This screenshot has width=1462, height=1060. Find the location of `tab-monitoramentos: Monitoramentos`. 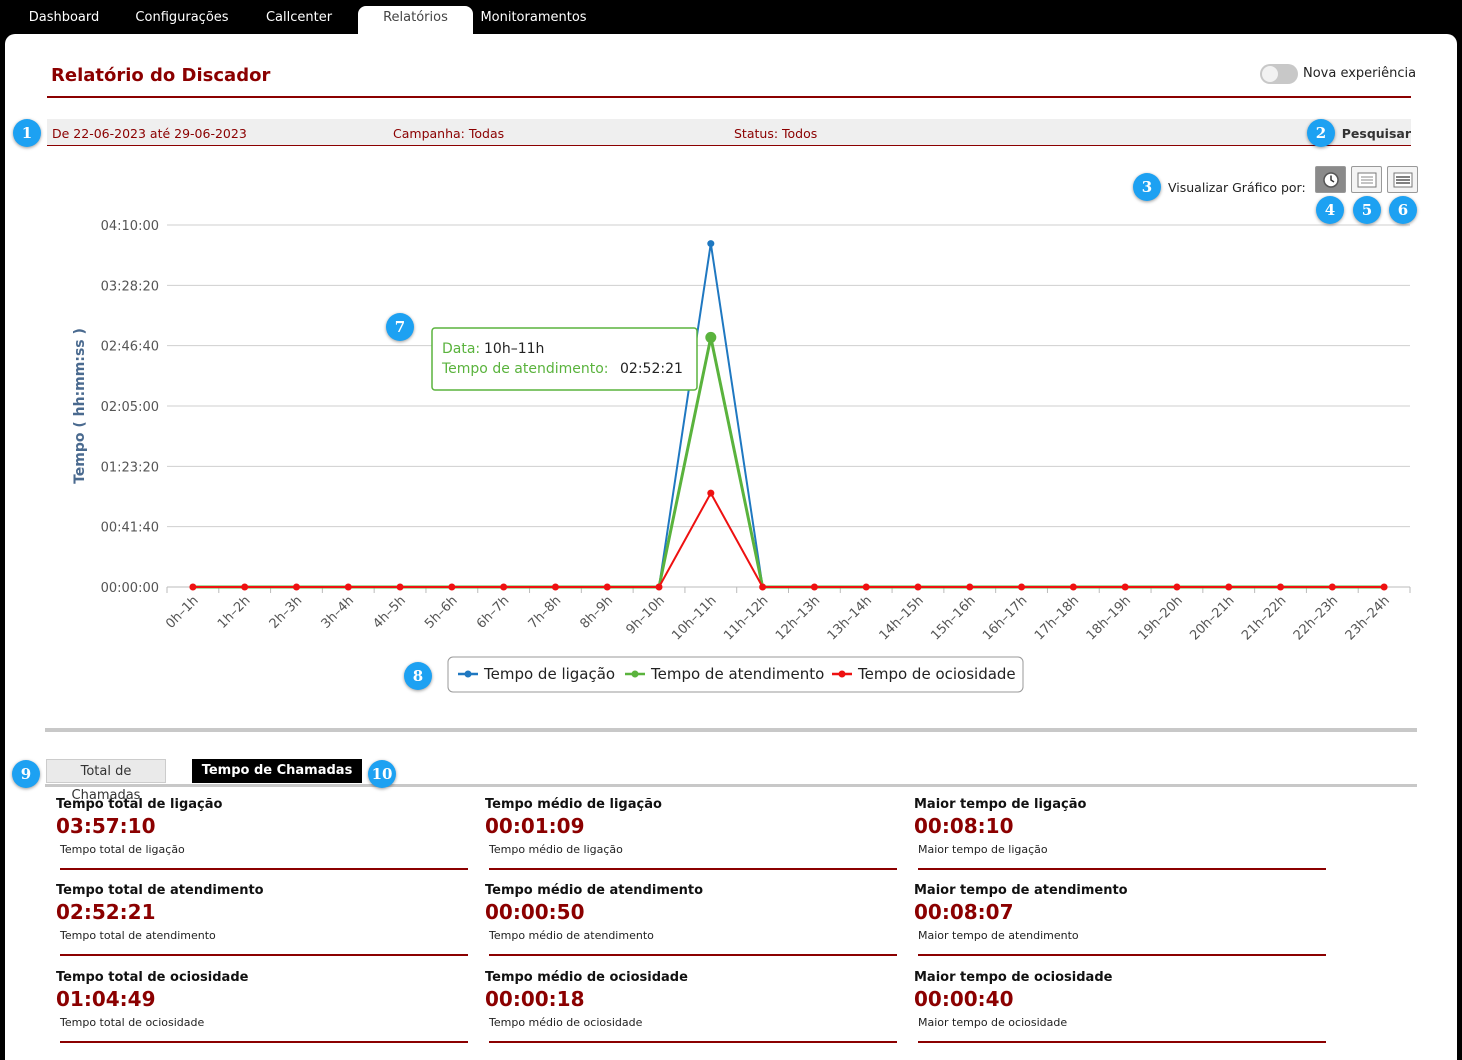

tab-monitoramentos: Monitoramentos is located at coordinates (533, 17).